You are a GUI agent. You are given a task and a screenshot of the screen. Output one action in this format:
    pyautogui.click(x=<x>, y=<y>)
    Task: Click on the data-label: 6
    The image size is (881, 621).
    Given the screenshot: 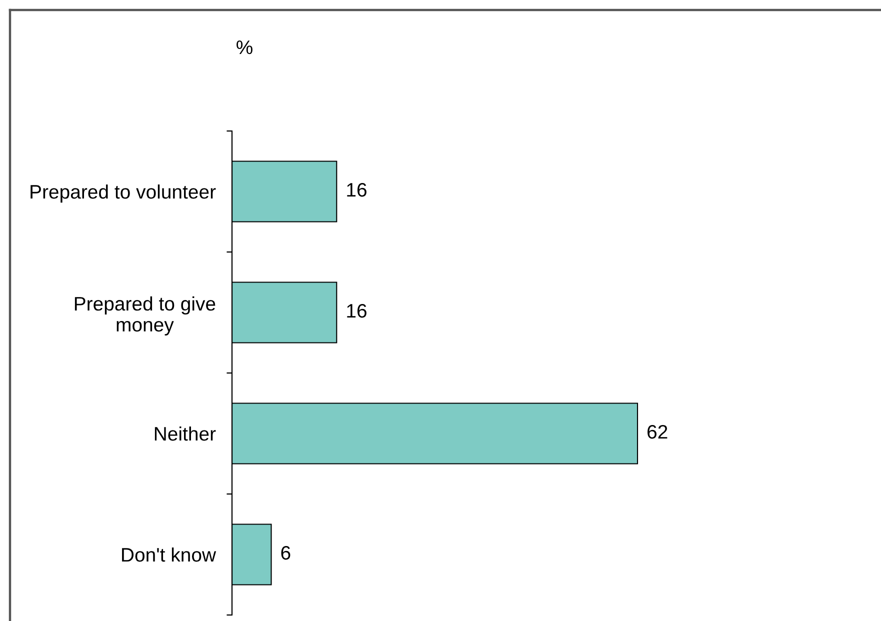 What is the action you would take?
    pyautogui.click(x=285, y=553)
    